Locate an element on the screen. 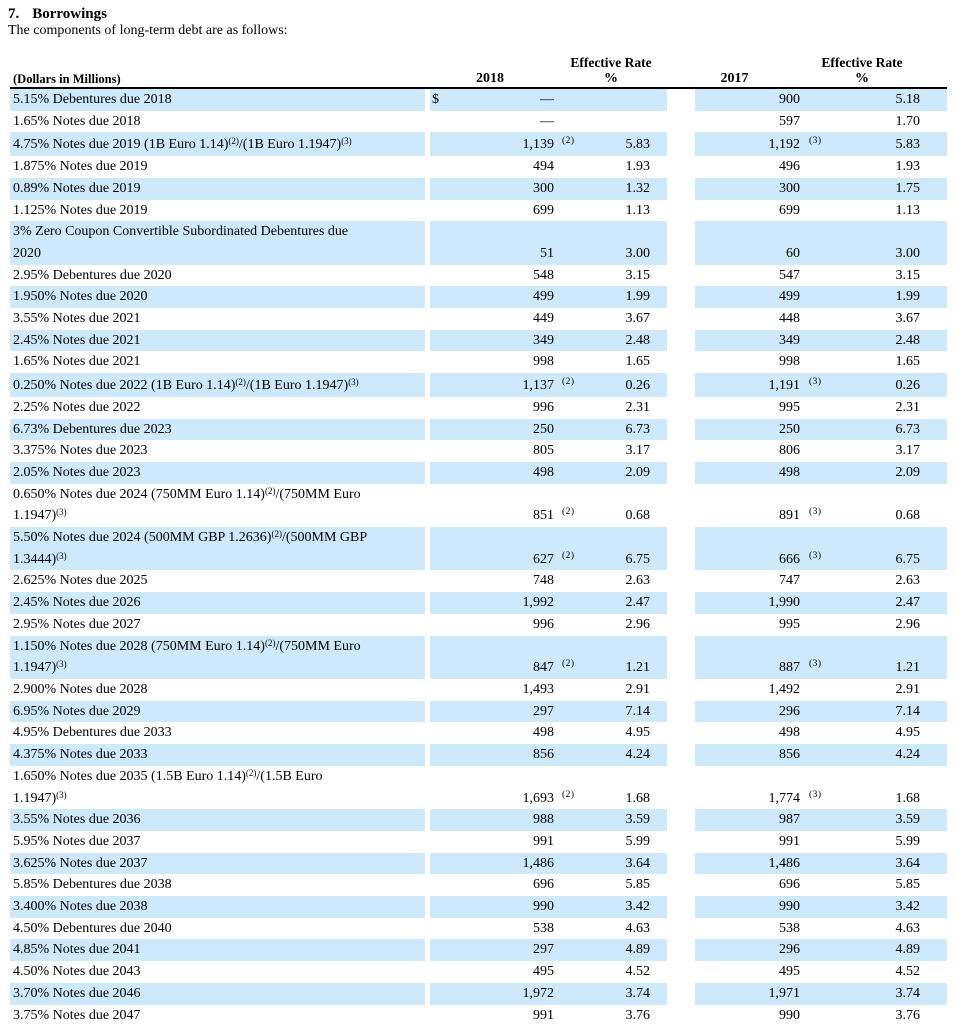 Image resolution: width=978 pixels, height=1026 pixels. effective-rate-2017: 5.85 is located at coordinates (908, 885).